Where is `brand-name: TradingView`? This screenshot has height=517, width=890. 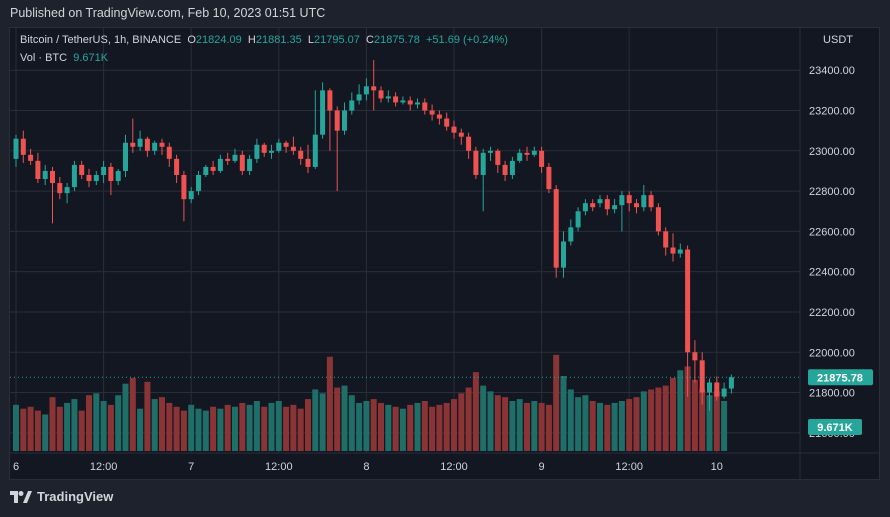 brand-name: TradingView is located at coordinates (75, 496).